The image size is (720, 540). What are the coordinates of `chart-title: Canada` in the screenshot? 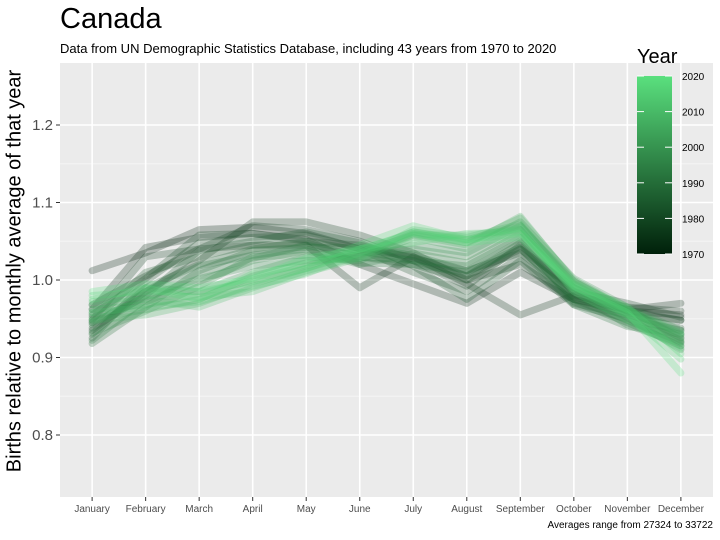 It's located at (111, 19).